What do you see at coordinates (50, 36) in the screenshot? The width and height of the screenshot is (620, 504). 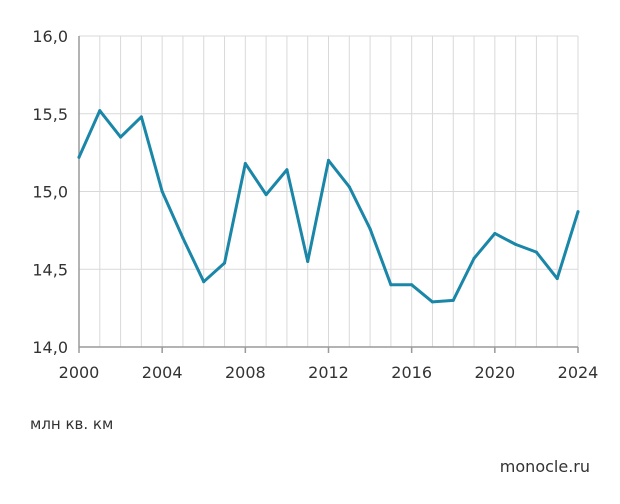 I see `y-tick-label: 16,0` at bounding box center [50, 36].